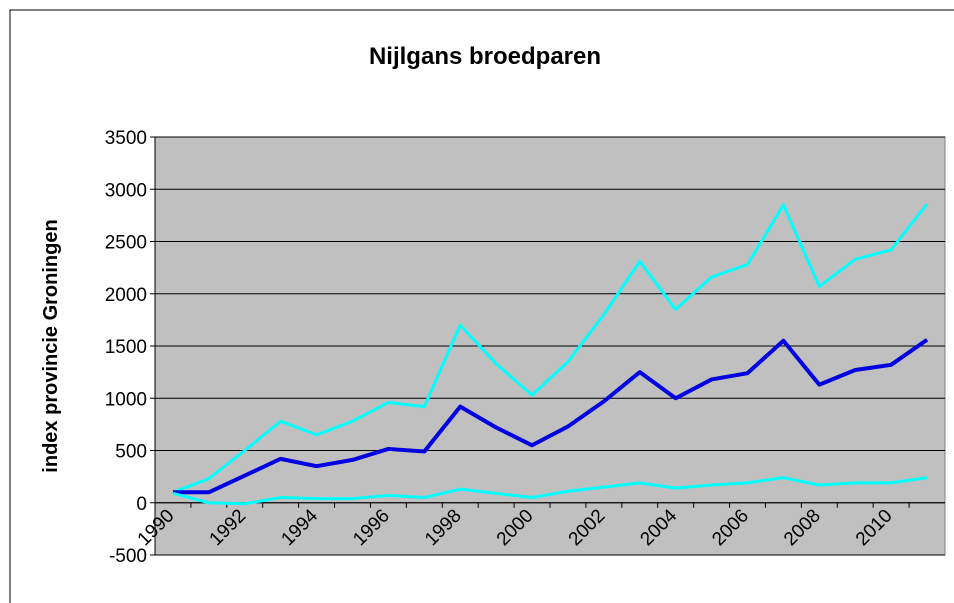  What do you see at coordinates (128, 556) in the screenshot?
I see `y-tick-label: -500` at bounding box center [128, 556].